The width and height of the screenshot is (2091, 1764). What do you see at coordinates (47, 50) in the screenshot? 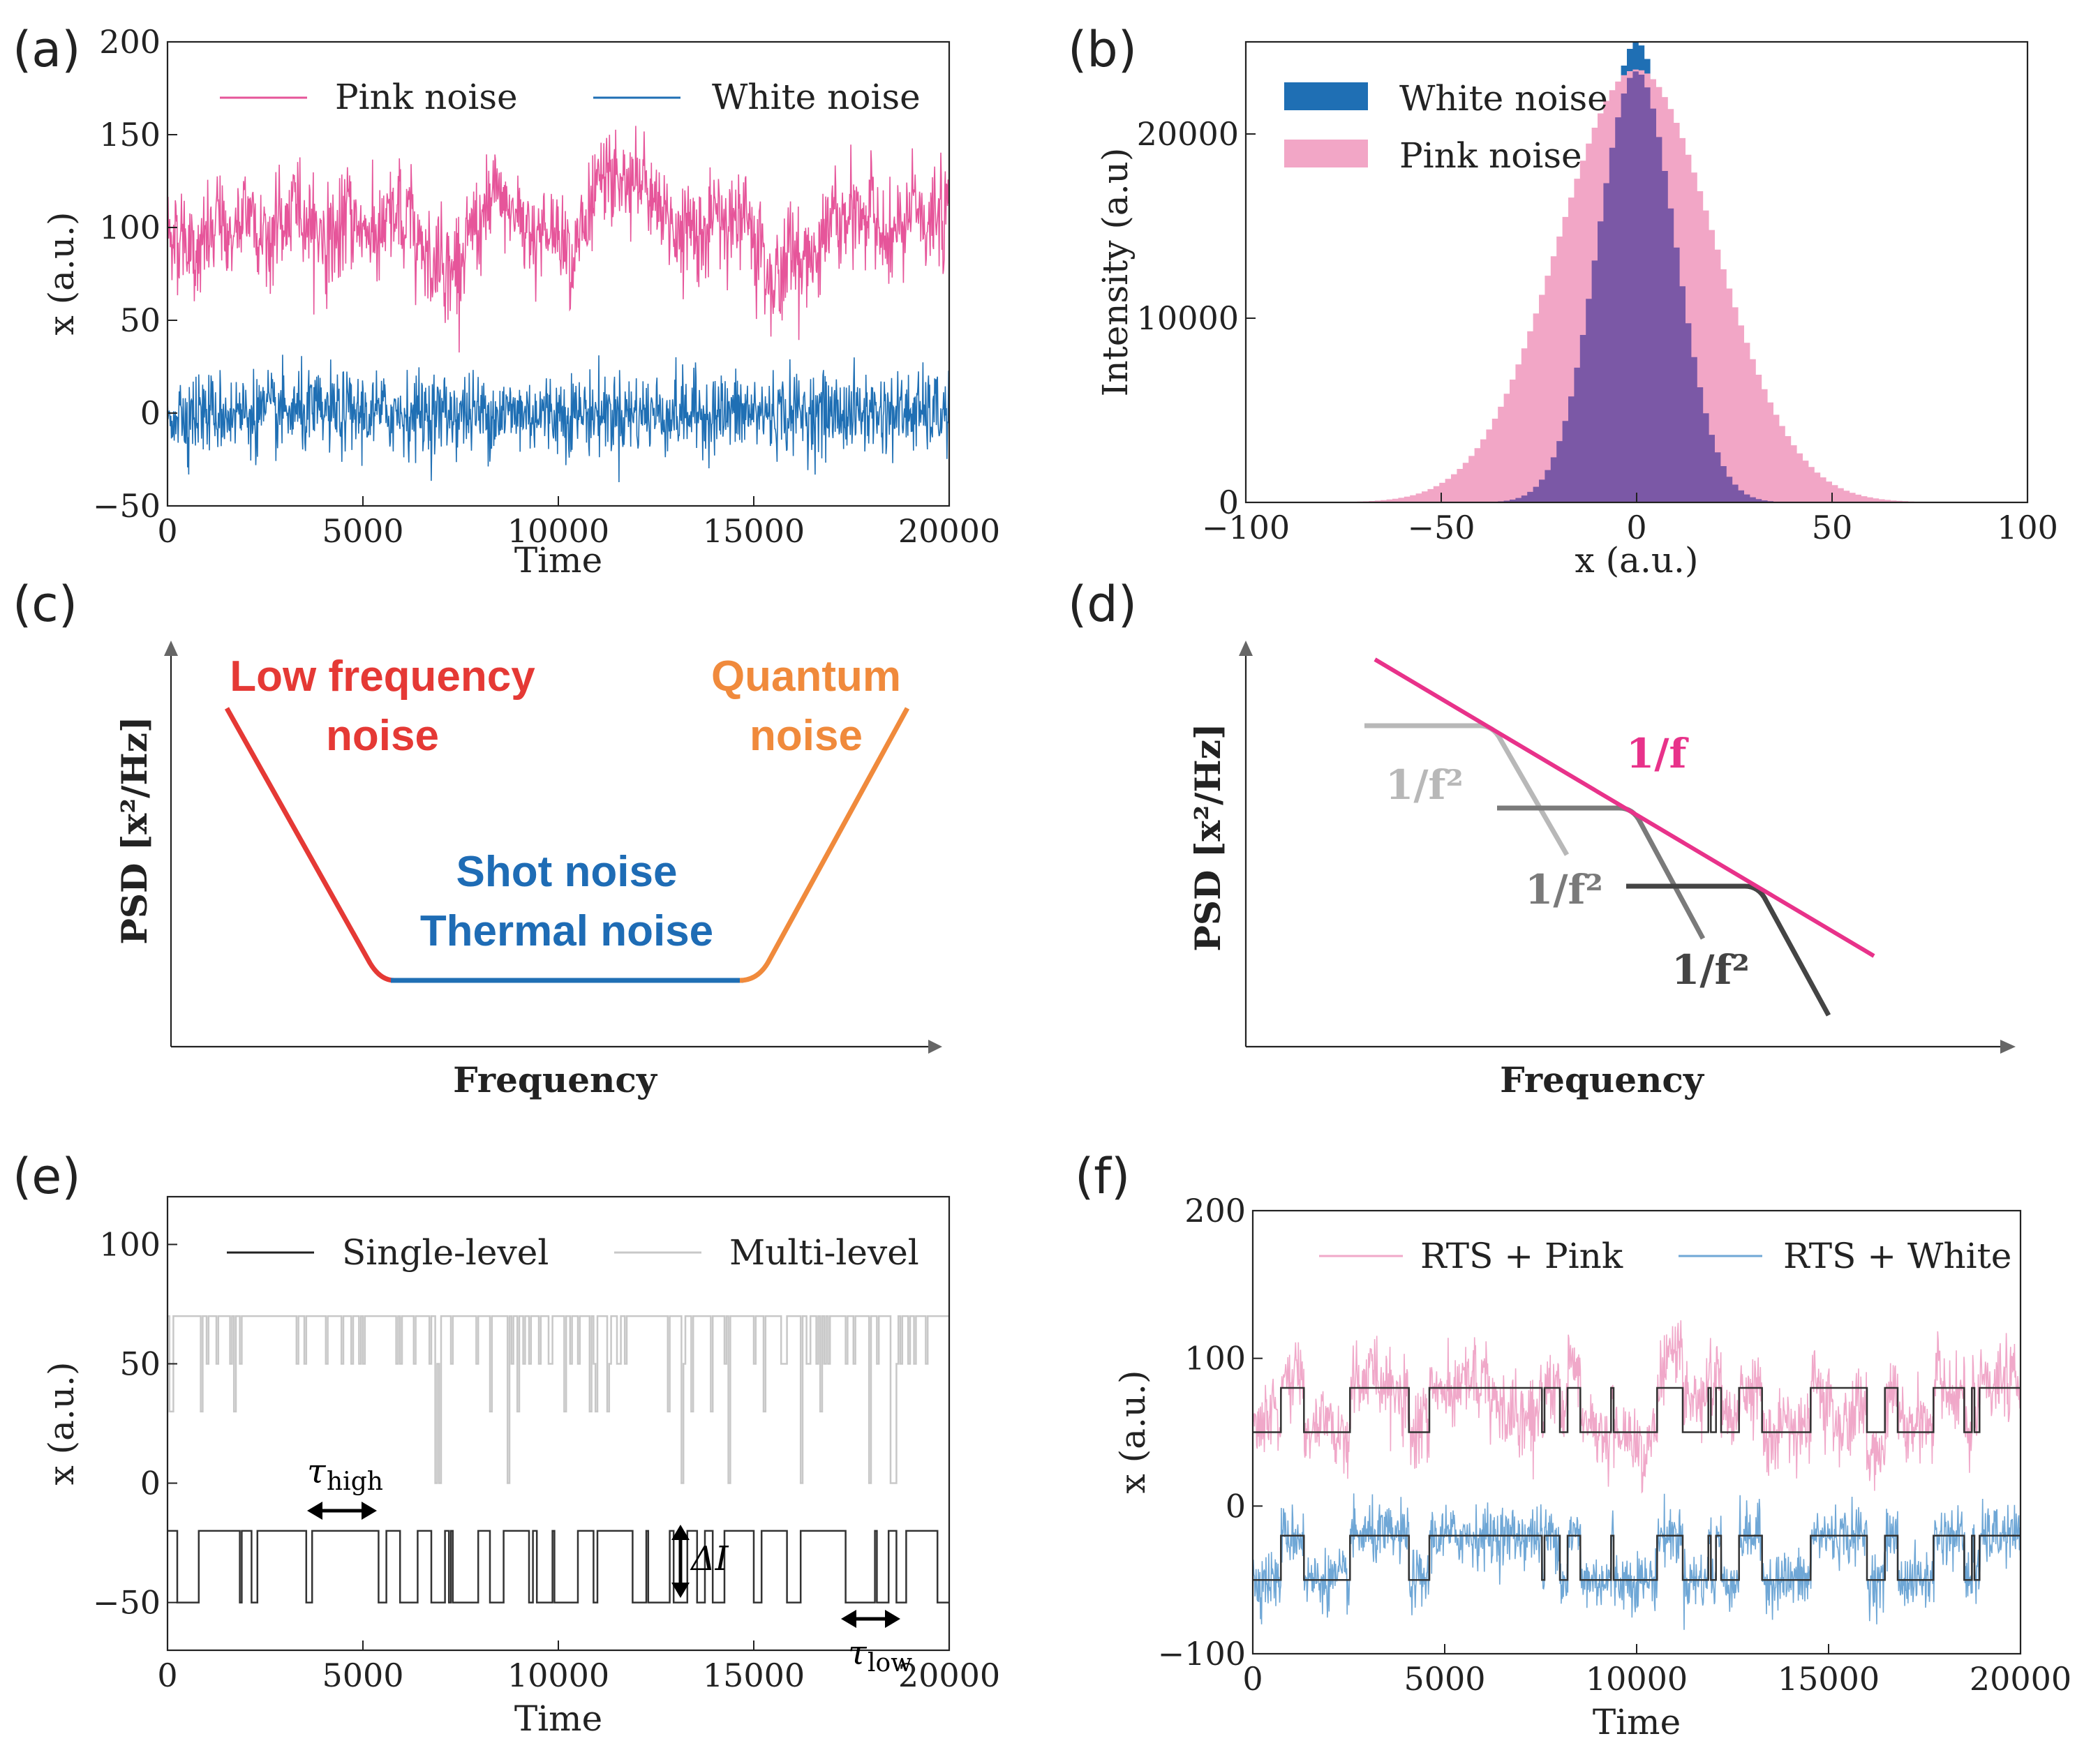
I see `panel-tag-a: (a)` at bounding box center [47, 50].